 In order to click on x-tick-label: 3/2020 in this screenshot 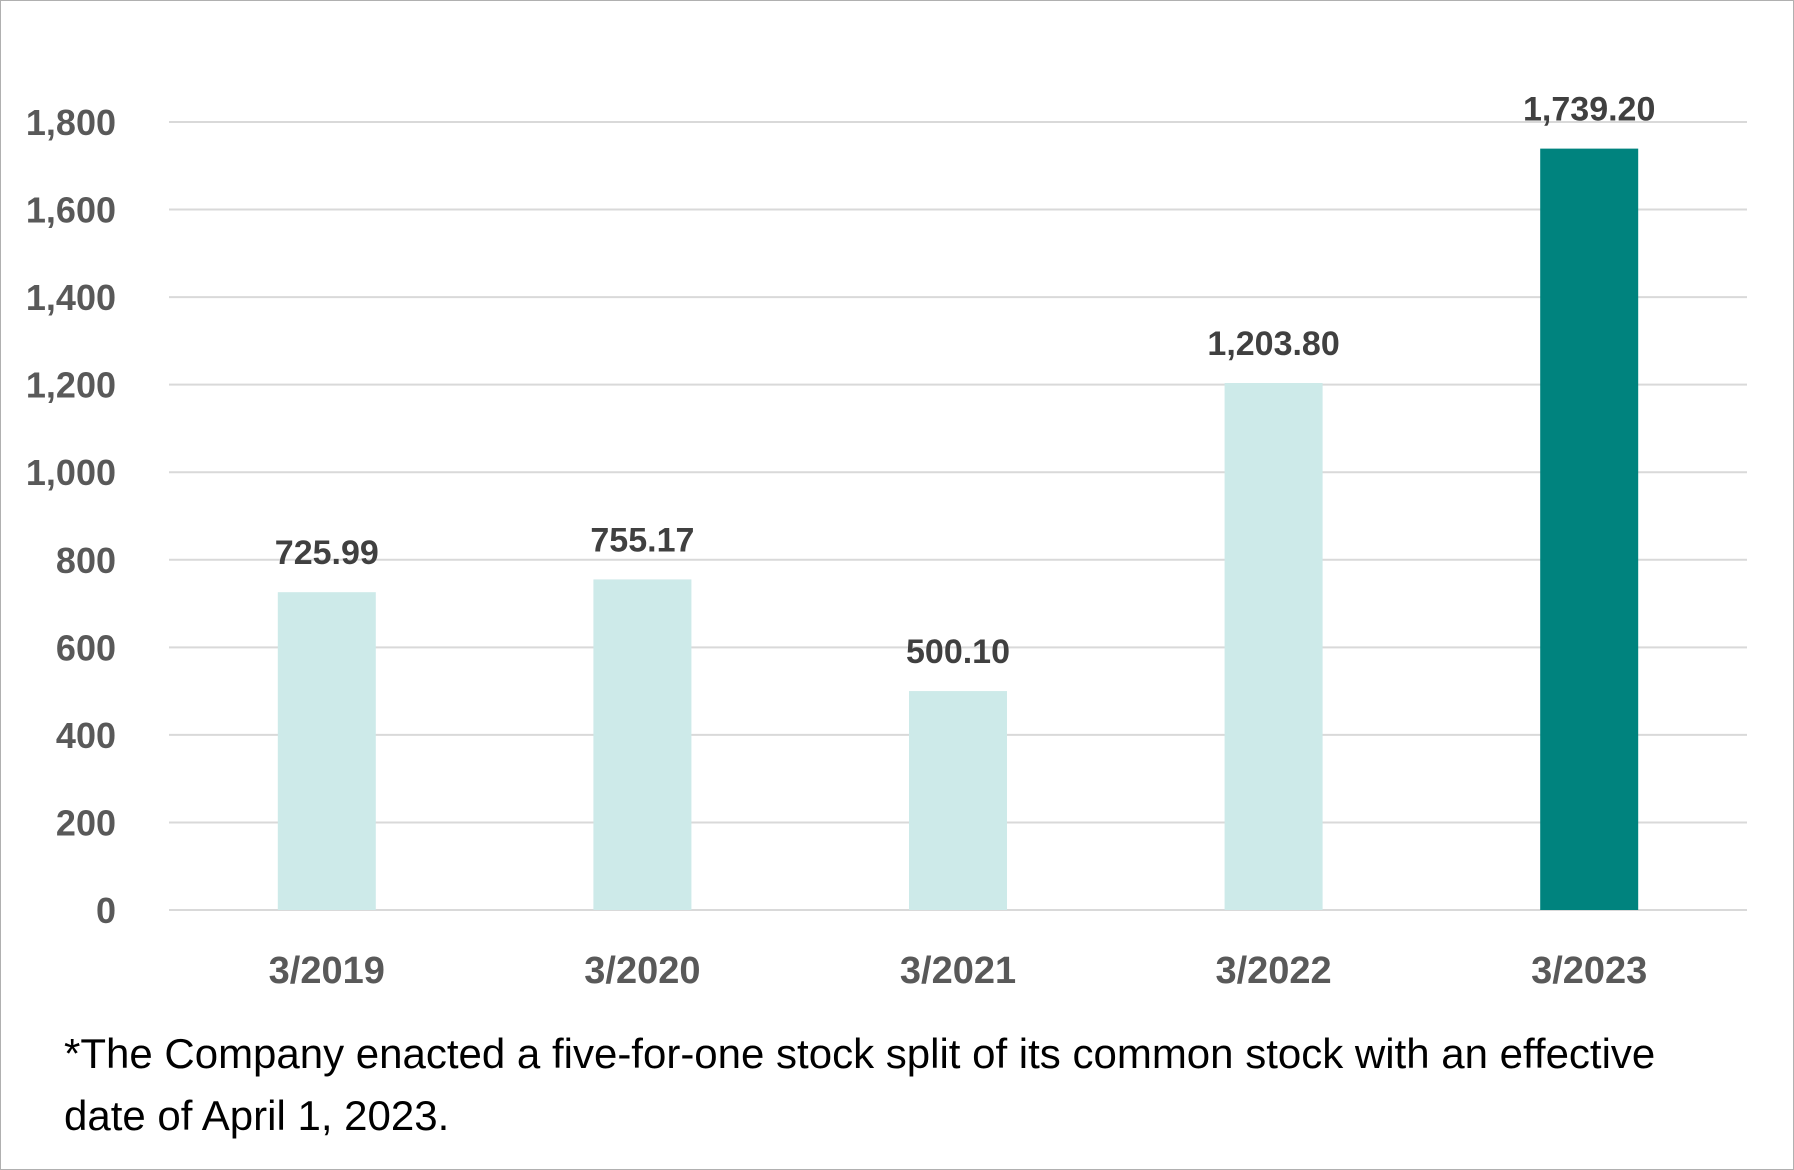, I will do `click(642, 971)`.